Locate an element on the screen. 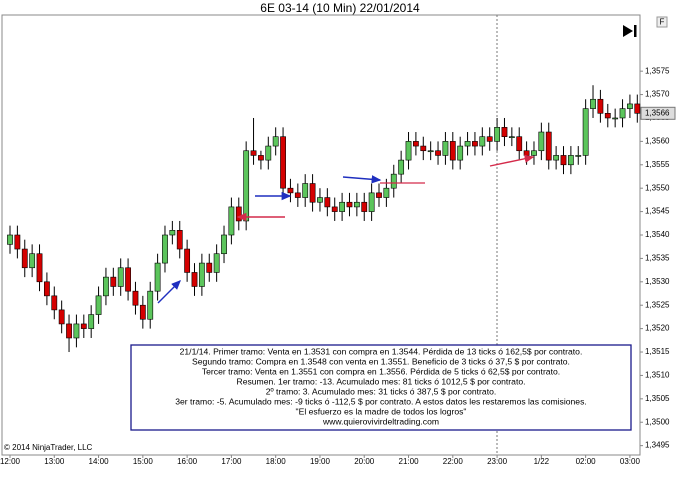  x-tick-label: 21:00 is located at coordinates (409, 461).